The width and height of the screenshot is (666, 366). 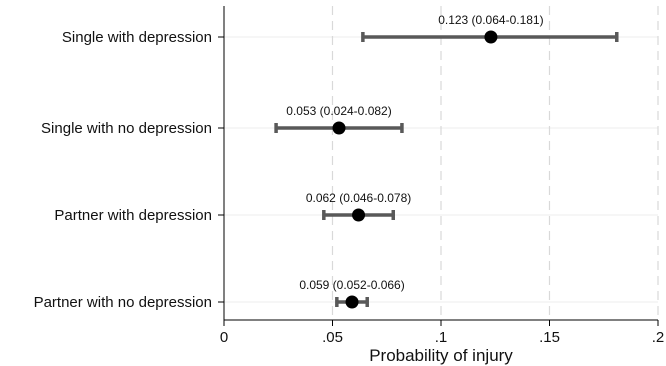 I want to click on x-axis-title: Probability of injury, so click(x=441, y=355).